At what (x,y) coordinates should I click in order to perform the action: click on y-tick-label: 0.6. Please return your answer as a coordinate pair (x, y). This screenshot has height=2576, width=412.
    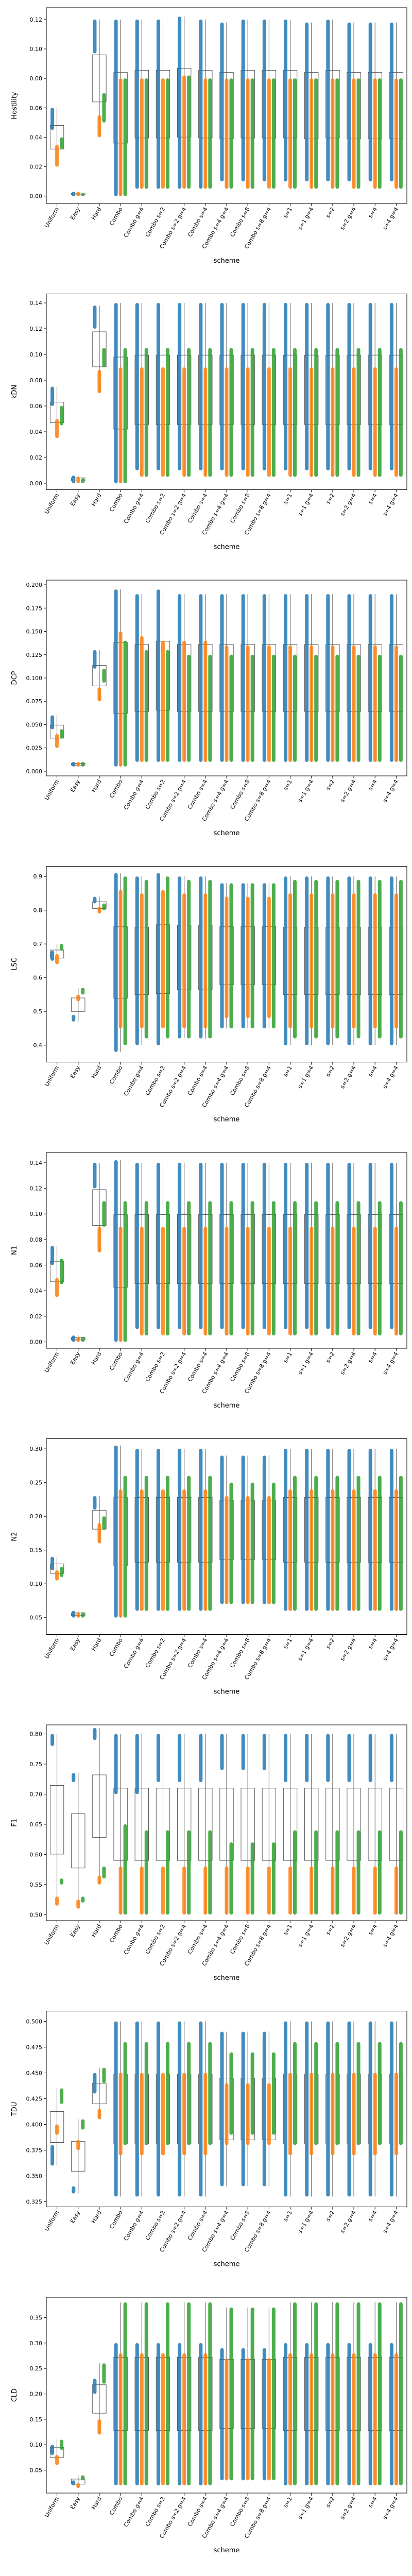
    Looking at the image, I should click on (38, 978).